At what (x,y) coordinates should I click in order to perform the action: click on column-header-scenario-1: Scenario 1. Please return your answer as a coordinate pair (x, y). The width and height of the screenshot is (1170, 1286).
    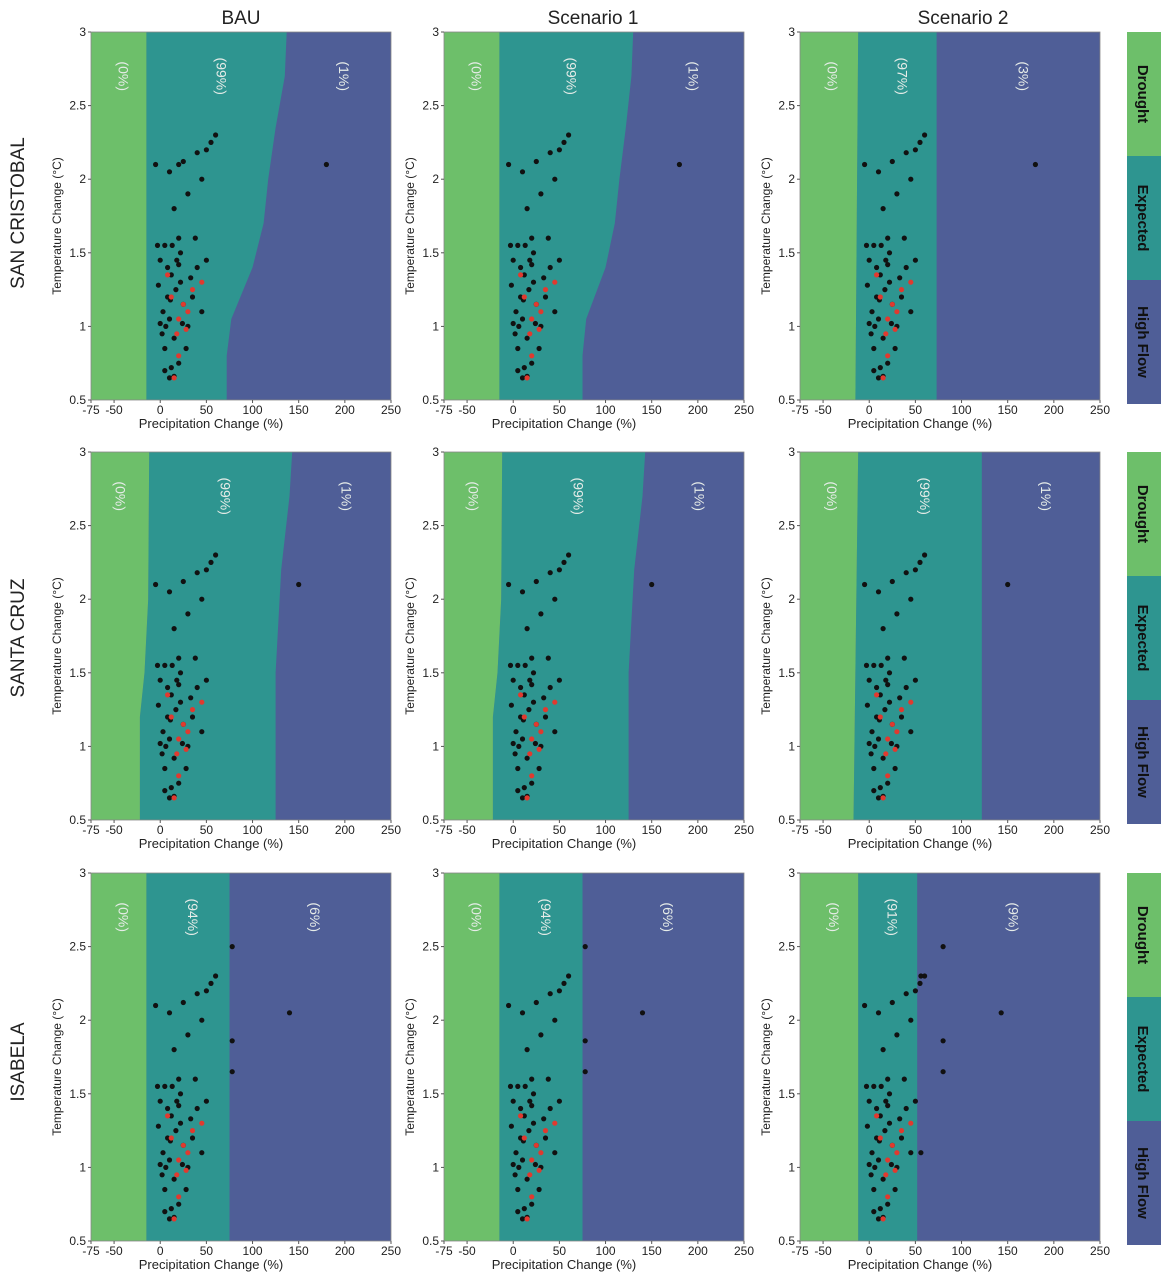
    Looking at the image, I should click on (593, 18).